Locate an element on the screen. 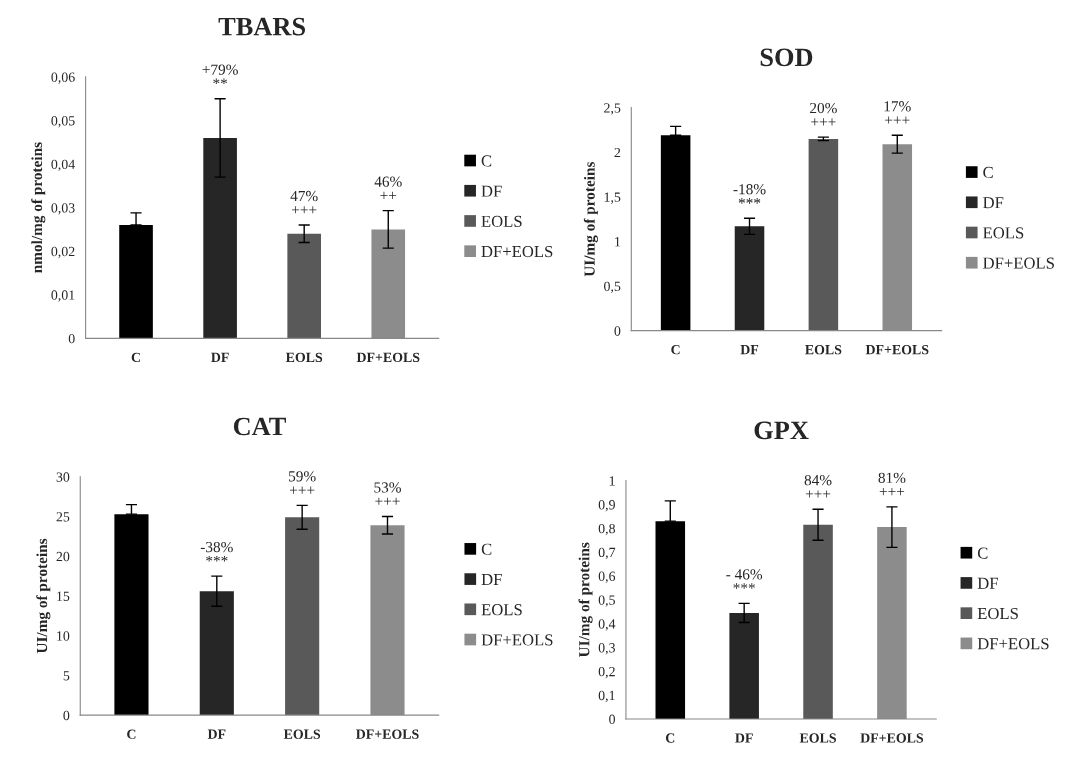 The height and width of the screenshot is (769, 1070). y-tick-label: 0,02 is located at coordinates (63, 252).